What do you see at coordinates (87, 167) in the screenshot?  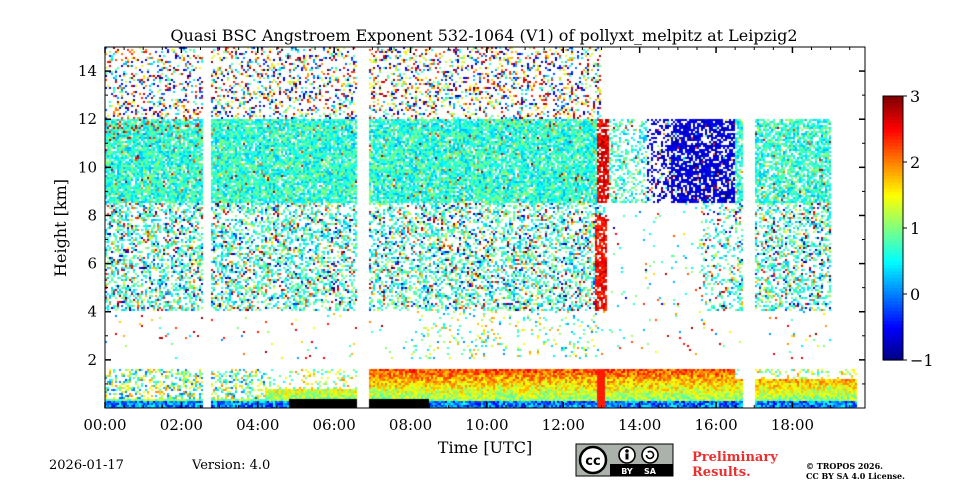 I see `y-tick-label: 10` at bounding box center [87, 167].